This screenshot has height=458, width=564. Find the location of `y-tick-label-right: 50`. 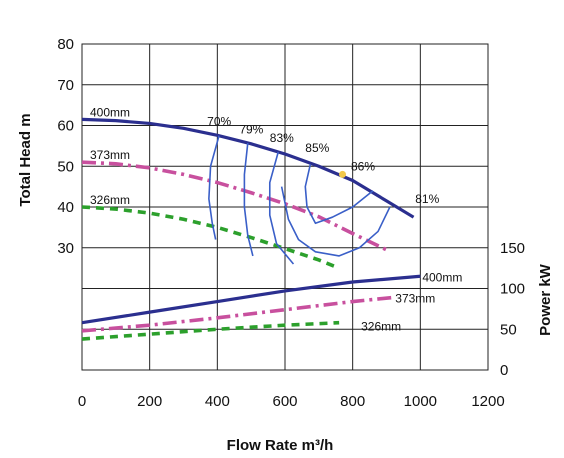

y-tick-label-right: 50 is located at coordinates (508, 329).